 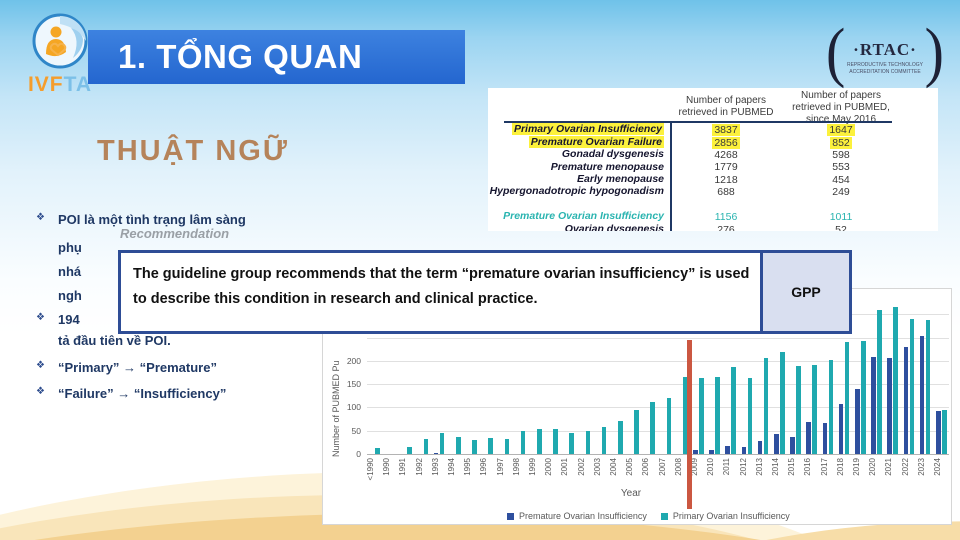 What do you see at coordinates (175, 233) in the screenshot?
I see `recommendation-label: Recommendation` at bounding box center [175, 233].